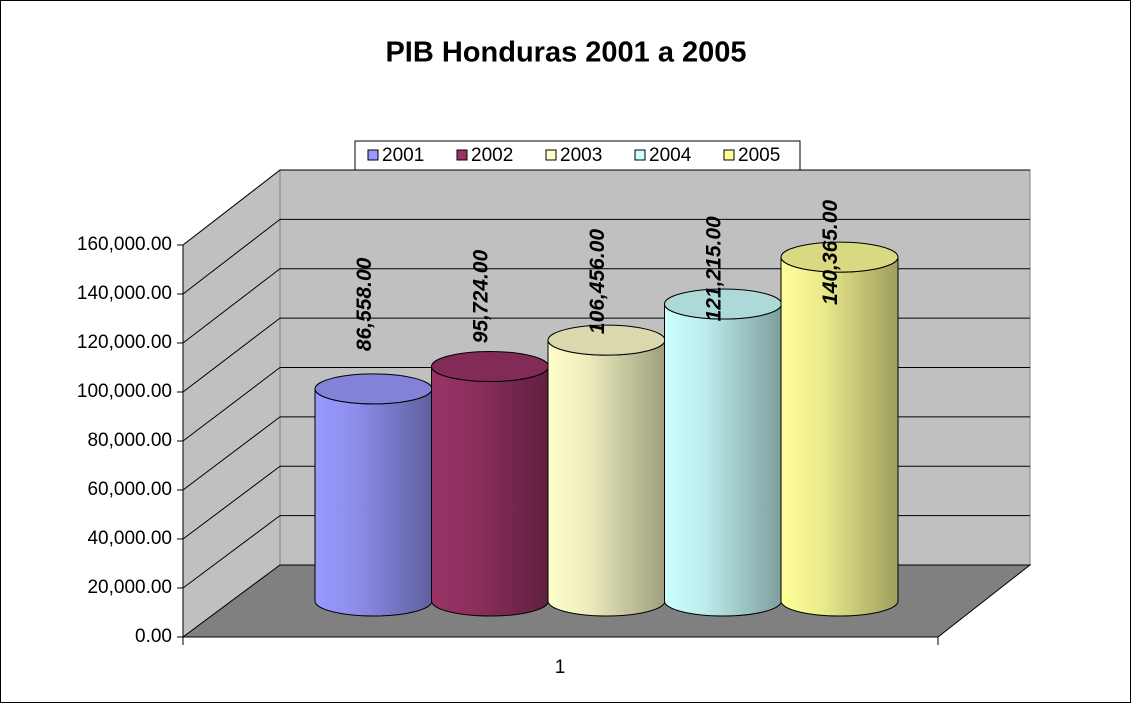 The height and width of the screenshot is (704, 1132). I want to click on y-tick-label: 80,000.00, so click(129, 440).